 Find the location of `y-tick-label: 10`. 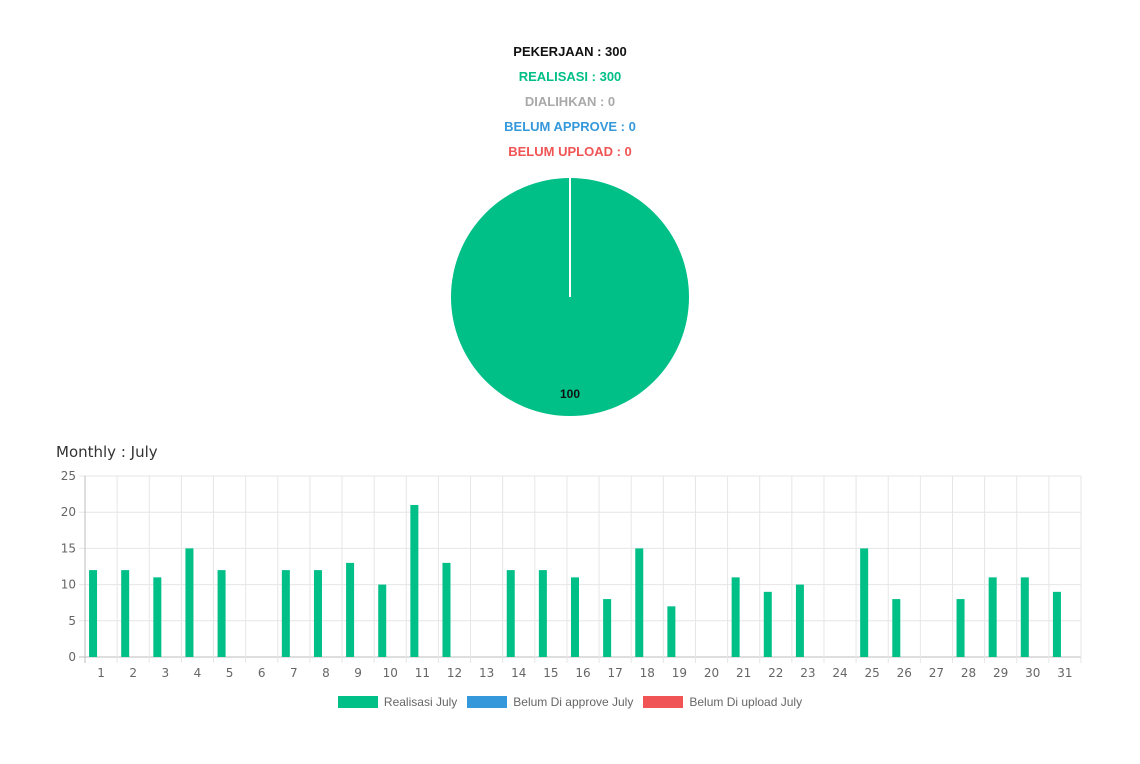

y-tick-label: 10 is located at coordinates (68, 585).